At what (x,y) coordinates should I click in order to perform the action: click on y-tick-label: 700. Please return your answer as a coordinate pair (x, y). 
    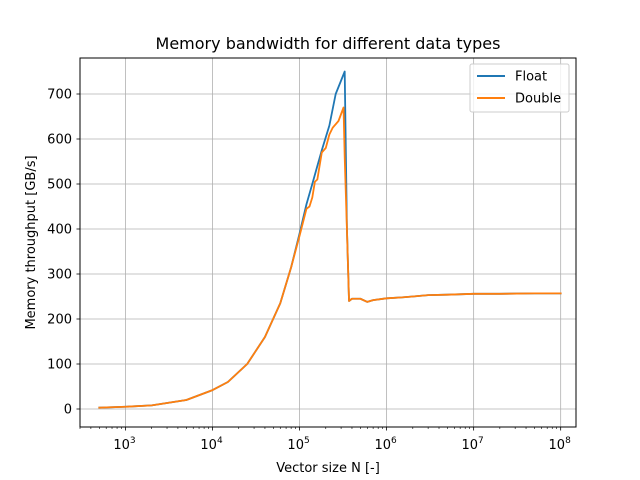
    Looking at the image, I should click on (59, 95).